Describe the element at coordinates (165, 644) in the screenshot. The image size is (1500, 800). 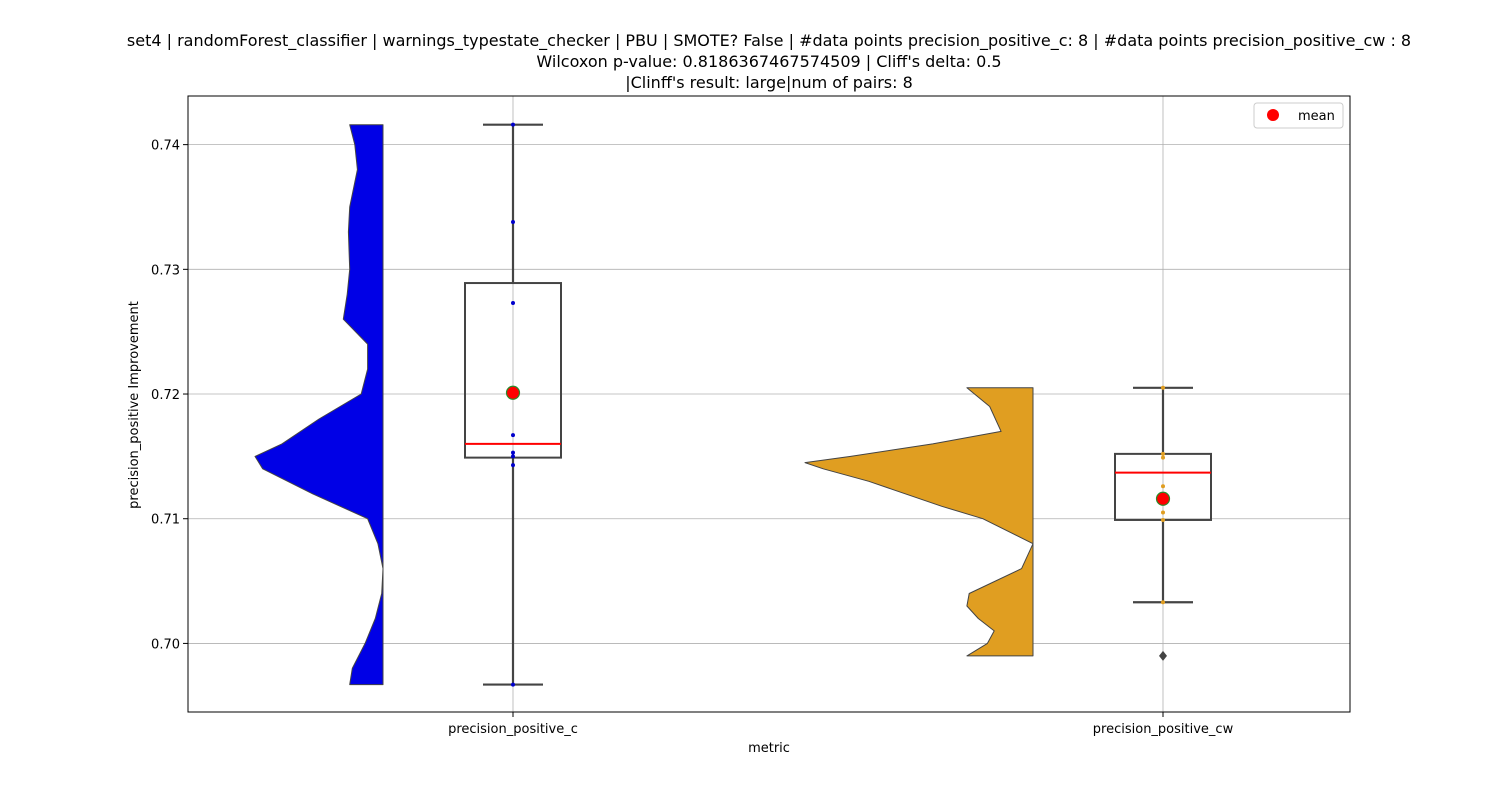
I see `y-tick-label: 0.70` at that location.